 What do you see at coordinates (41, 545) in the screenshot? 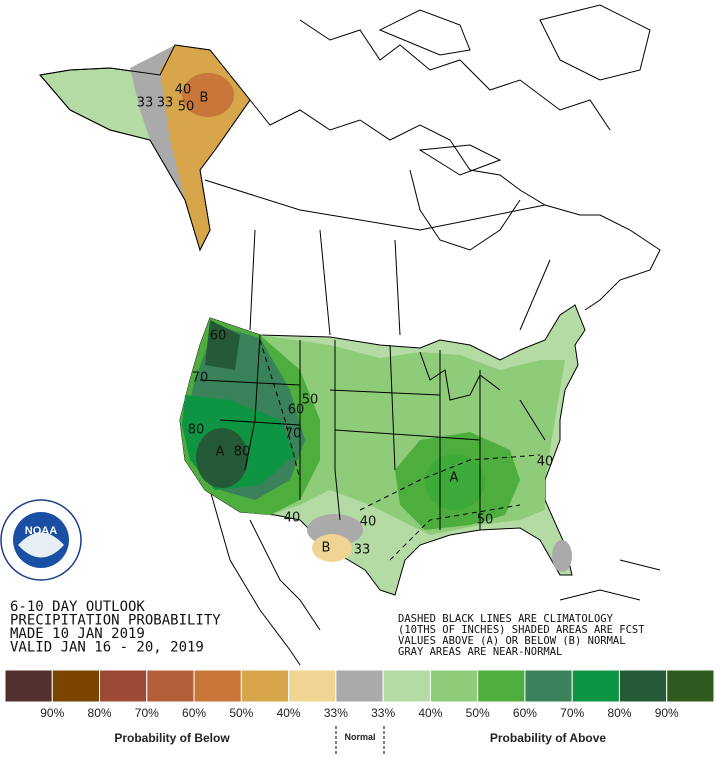
I see `logo-bird` at bounding box center [41, 545].